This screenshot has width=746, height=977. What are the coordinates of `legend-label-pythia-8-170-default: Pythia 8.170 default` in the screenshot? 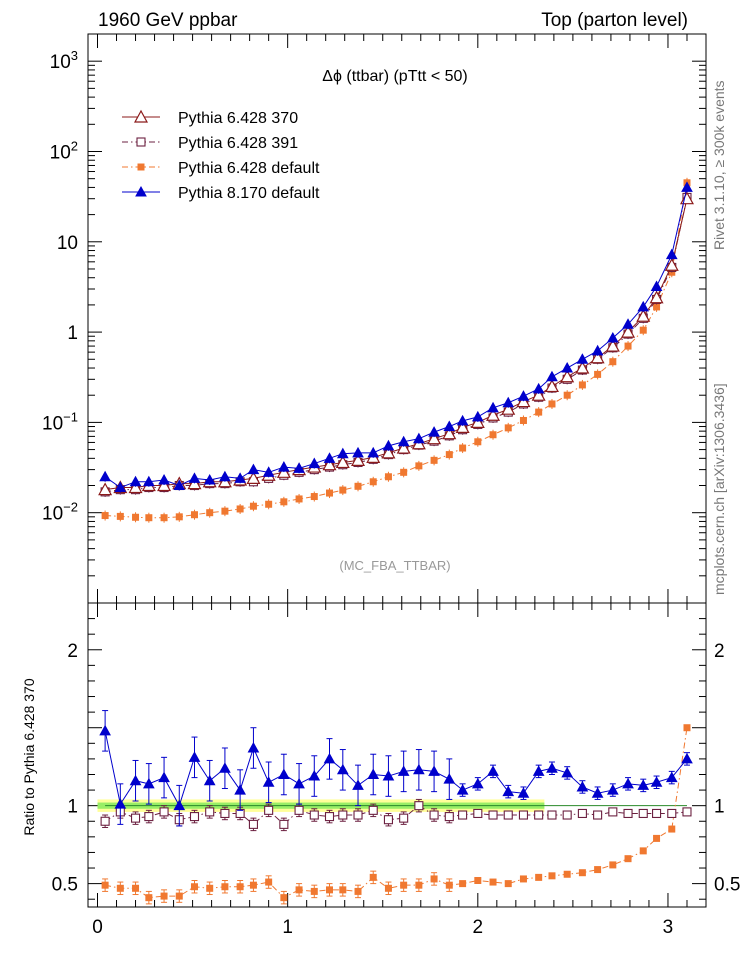 It's located at (249, 193).